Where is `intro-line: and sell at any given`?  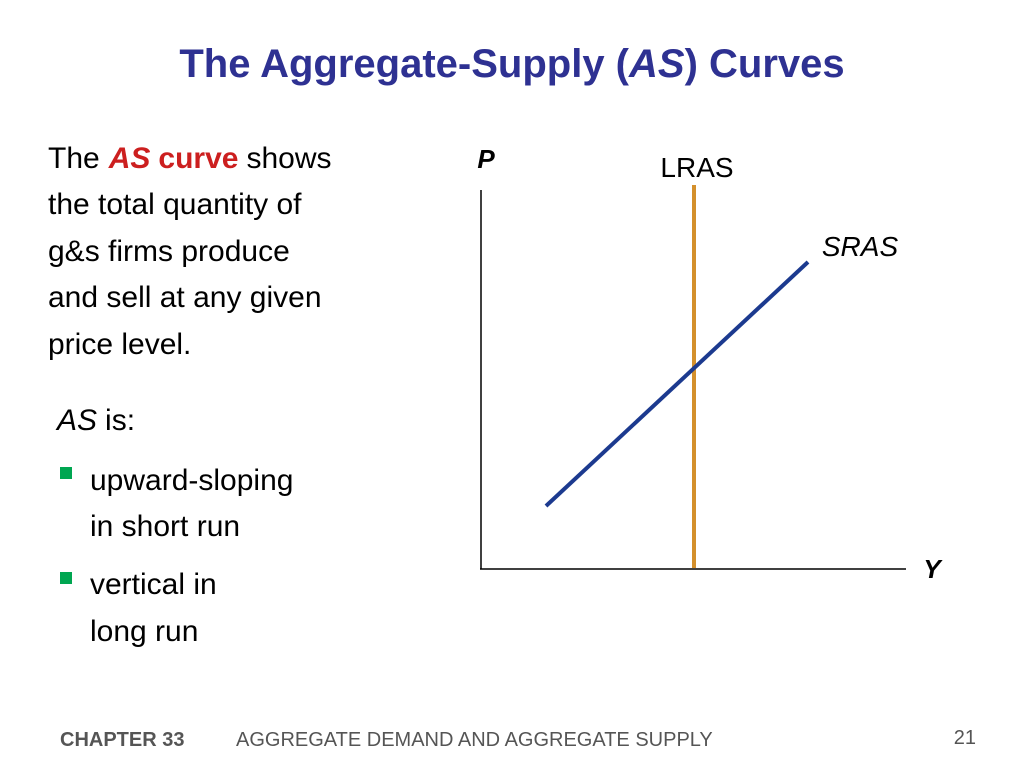
intro-line: and sell at any given is located at coordinates (185, 297).